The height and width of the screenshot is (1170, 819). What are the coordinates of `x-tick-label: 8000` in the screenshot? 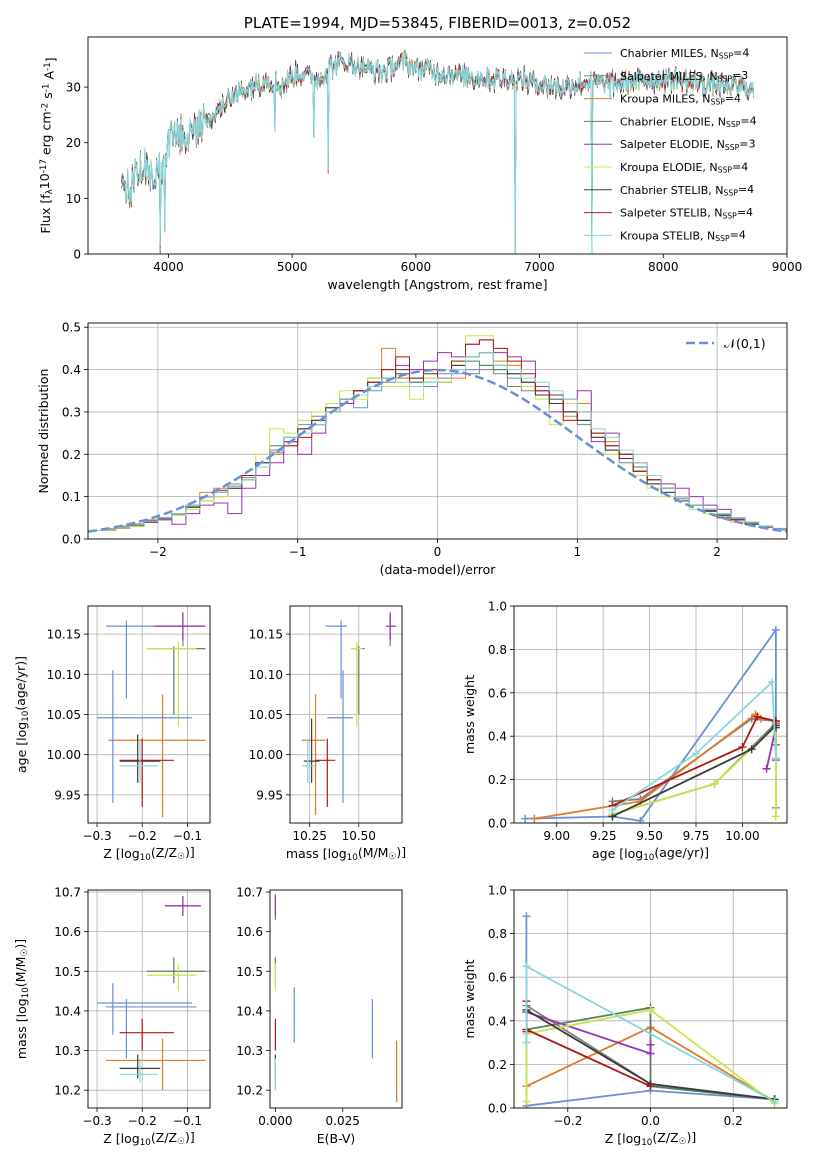 It's located at (663, 267).